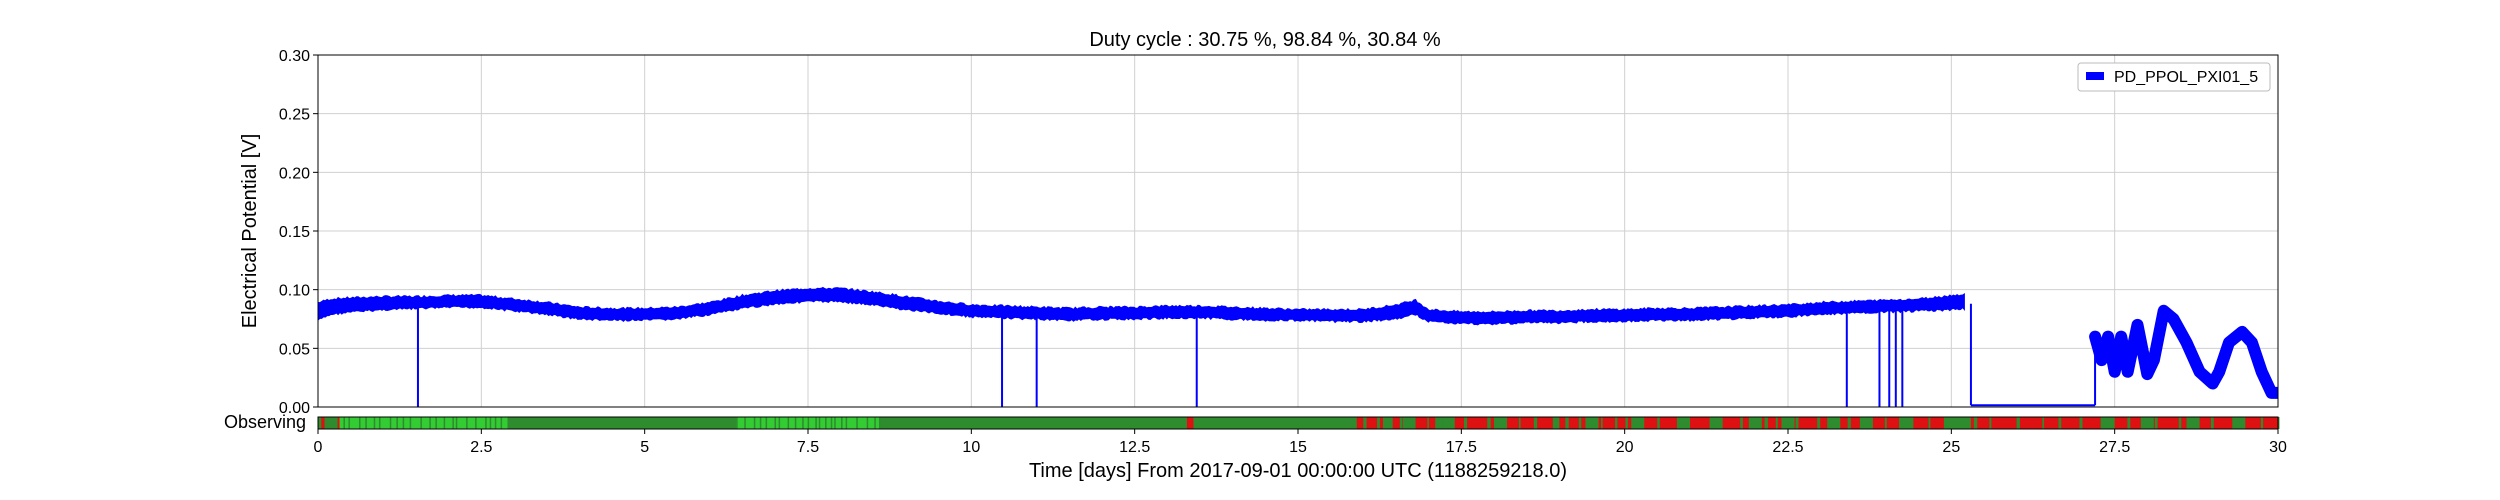  Describe the element at coordinates (1461, 447) in the screenshot. I see `x-tick-label: 17.5` at that location.